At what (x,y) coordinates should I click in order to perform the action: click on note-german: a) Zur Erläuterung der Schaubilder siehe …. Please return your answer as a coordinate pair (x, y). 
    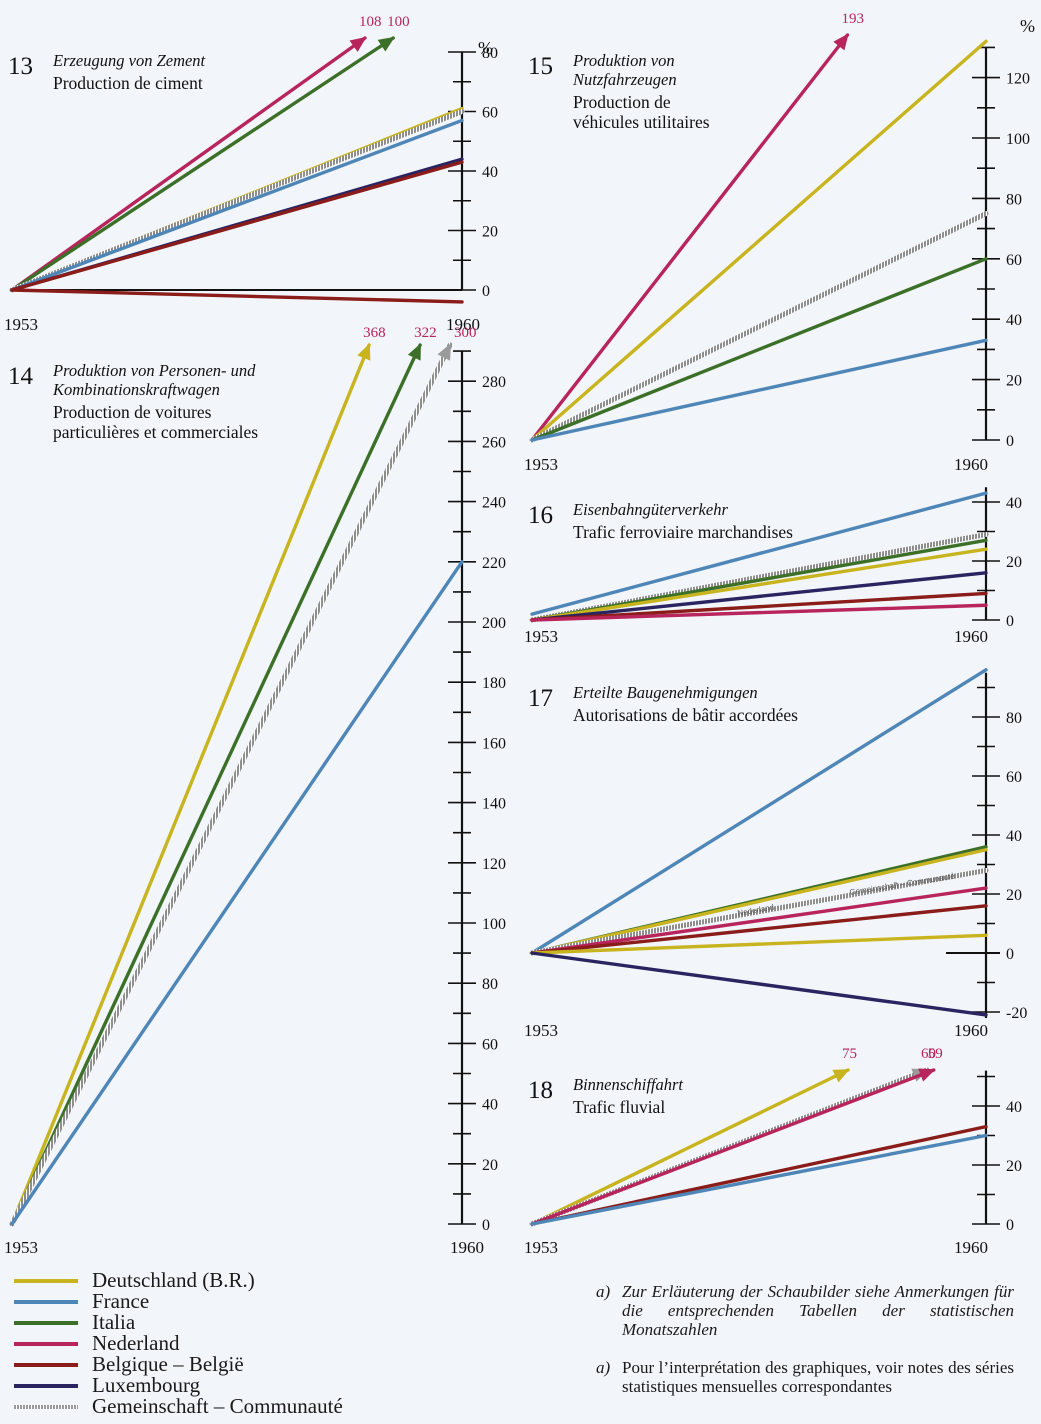
    Looking at the image, I should click on (806, 1310).